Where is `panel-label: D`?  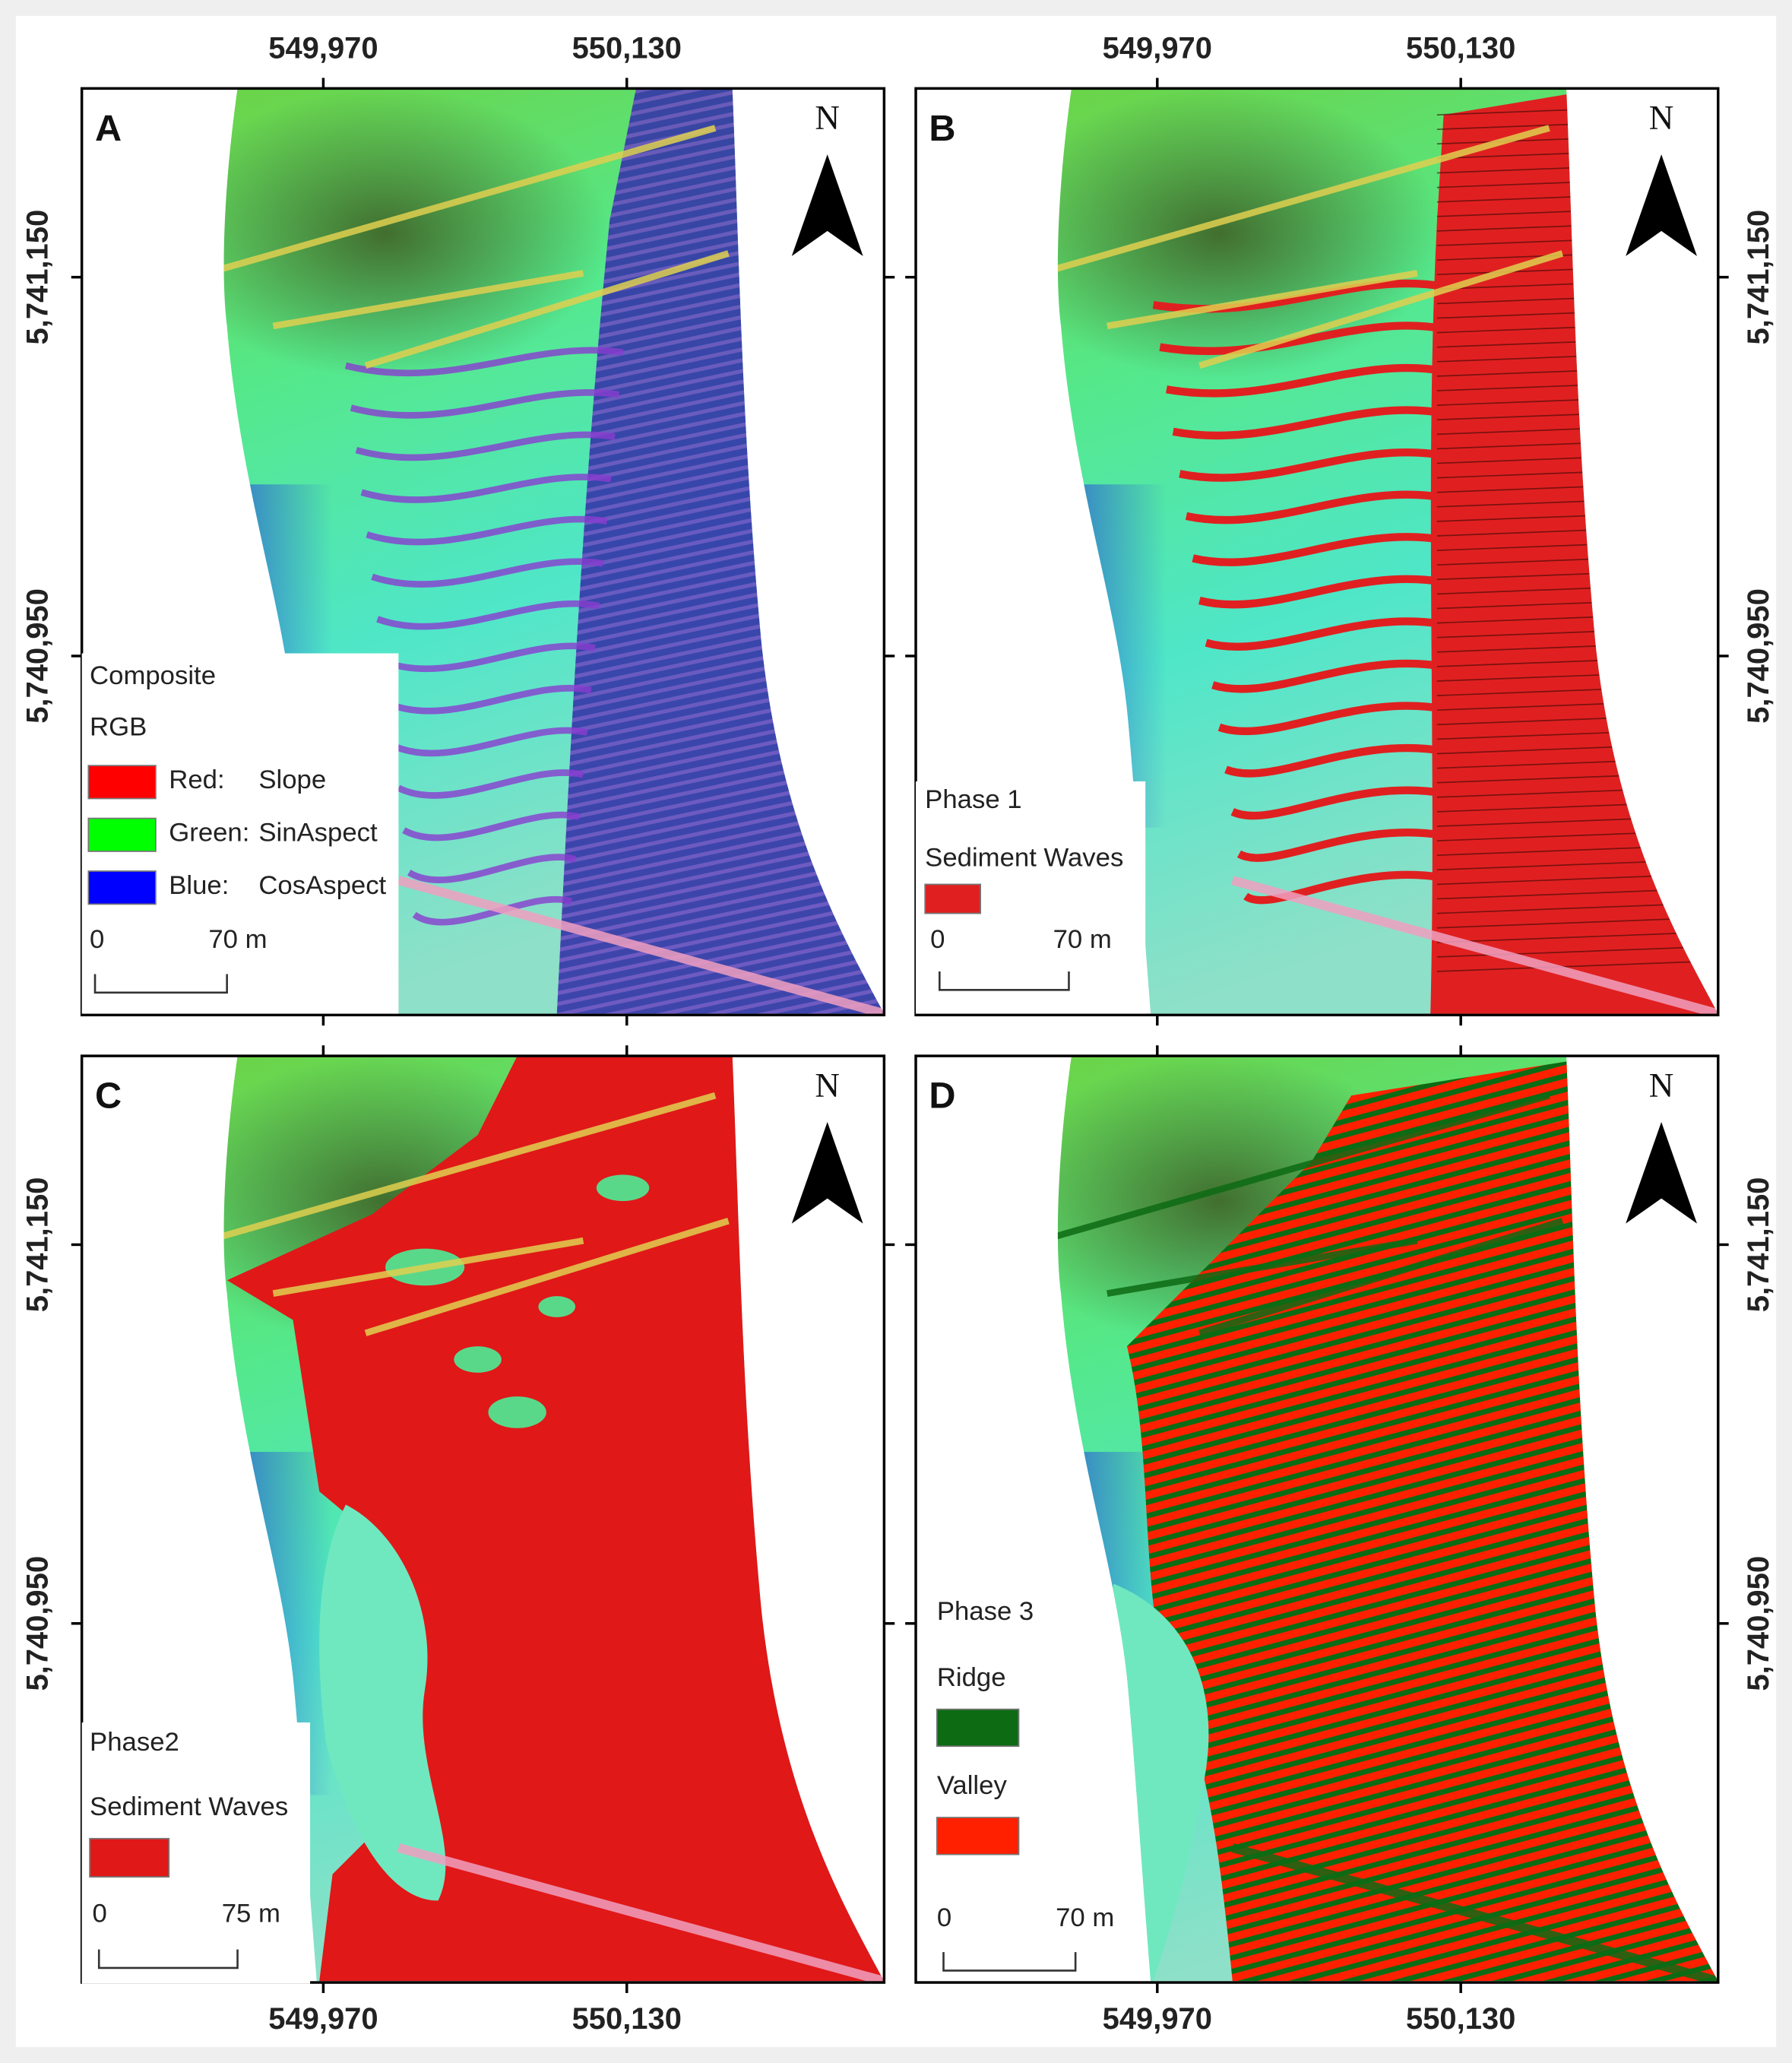 panel-label: D is located at coordinates (942, 1096).